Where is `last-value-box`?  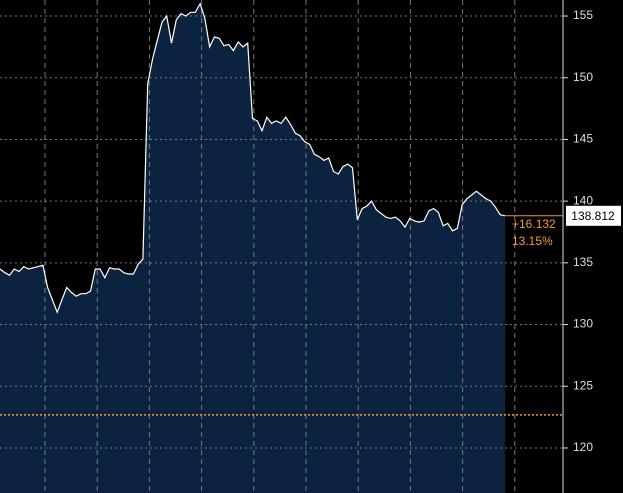
last-value-box is located at coordinates (593, 215).